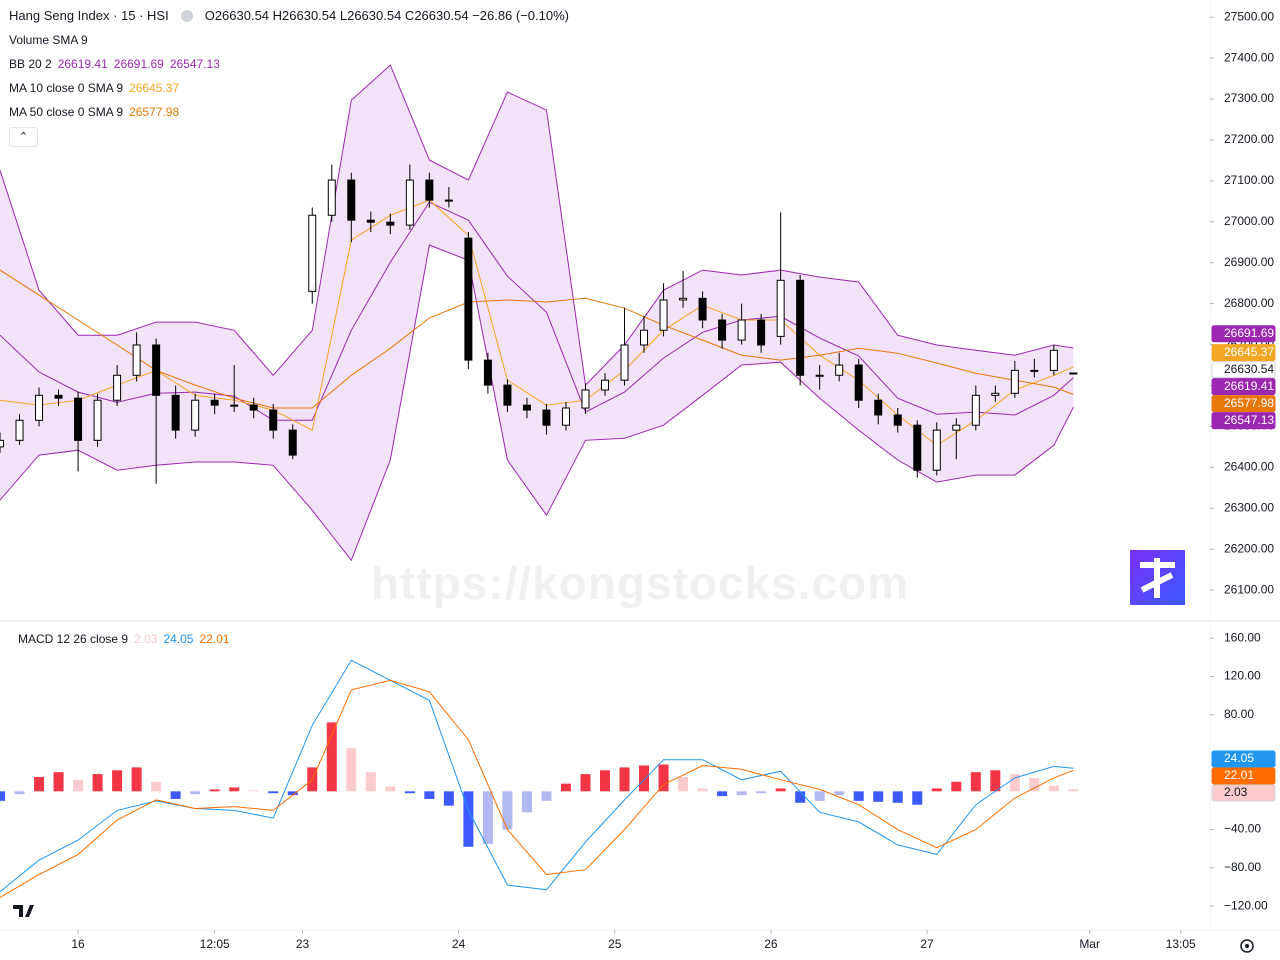 The width and height of the screenshot is (1280, 960). I want to click on price-badge: 26691.69, so click(1243, 334).